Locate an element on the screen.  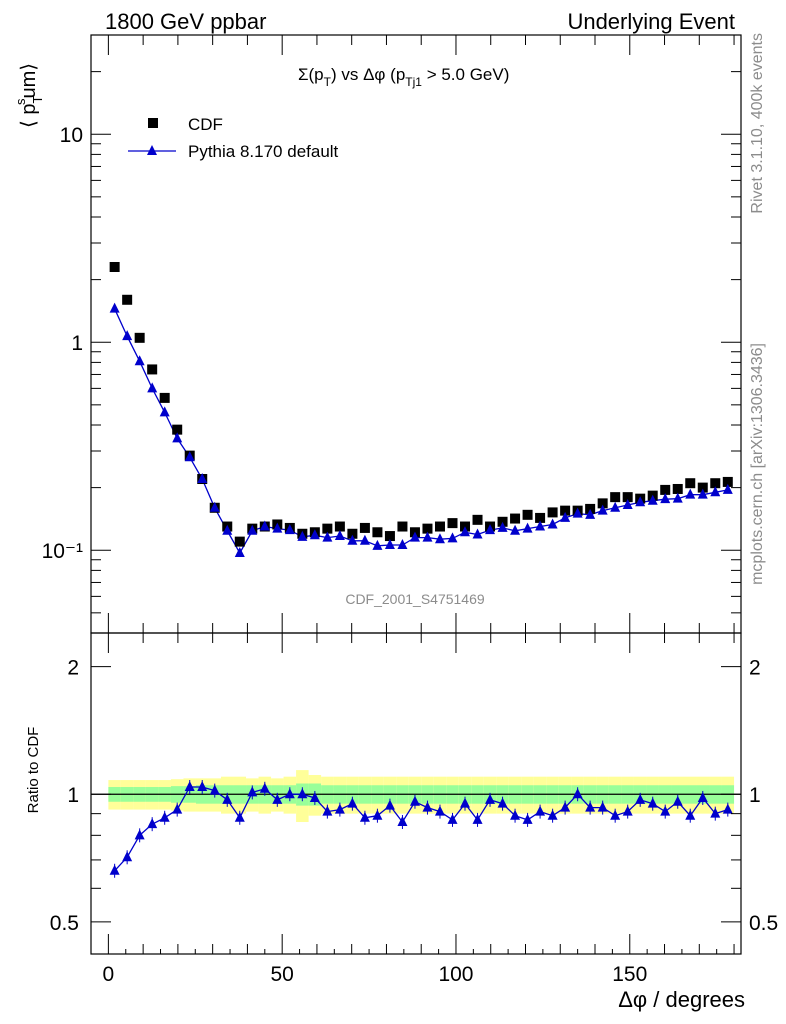
x-tick-label: 0 is located at coordinates (109, 974).